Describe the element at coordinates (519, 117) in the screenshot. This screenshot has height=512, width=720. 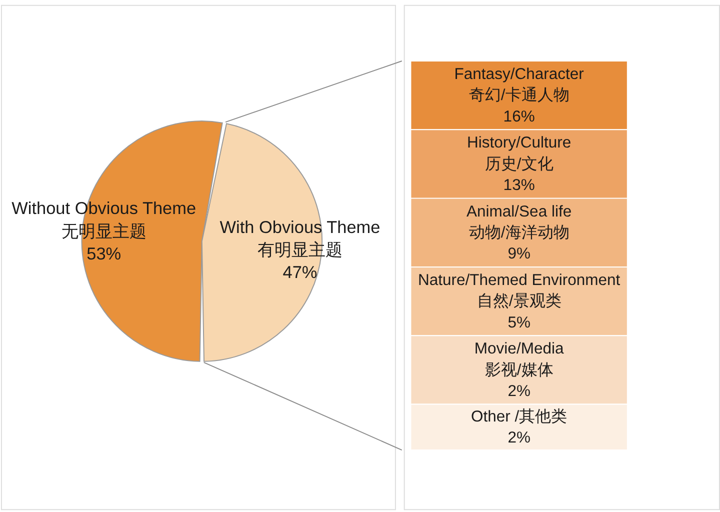
I see `data-label: 16%` at that location.